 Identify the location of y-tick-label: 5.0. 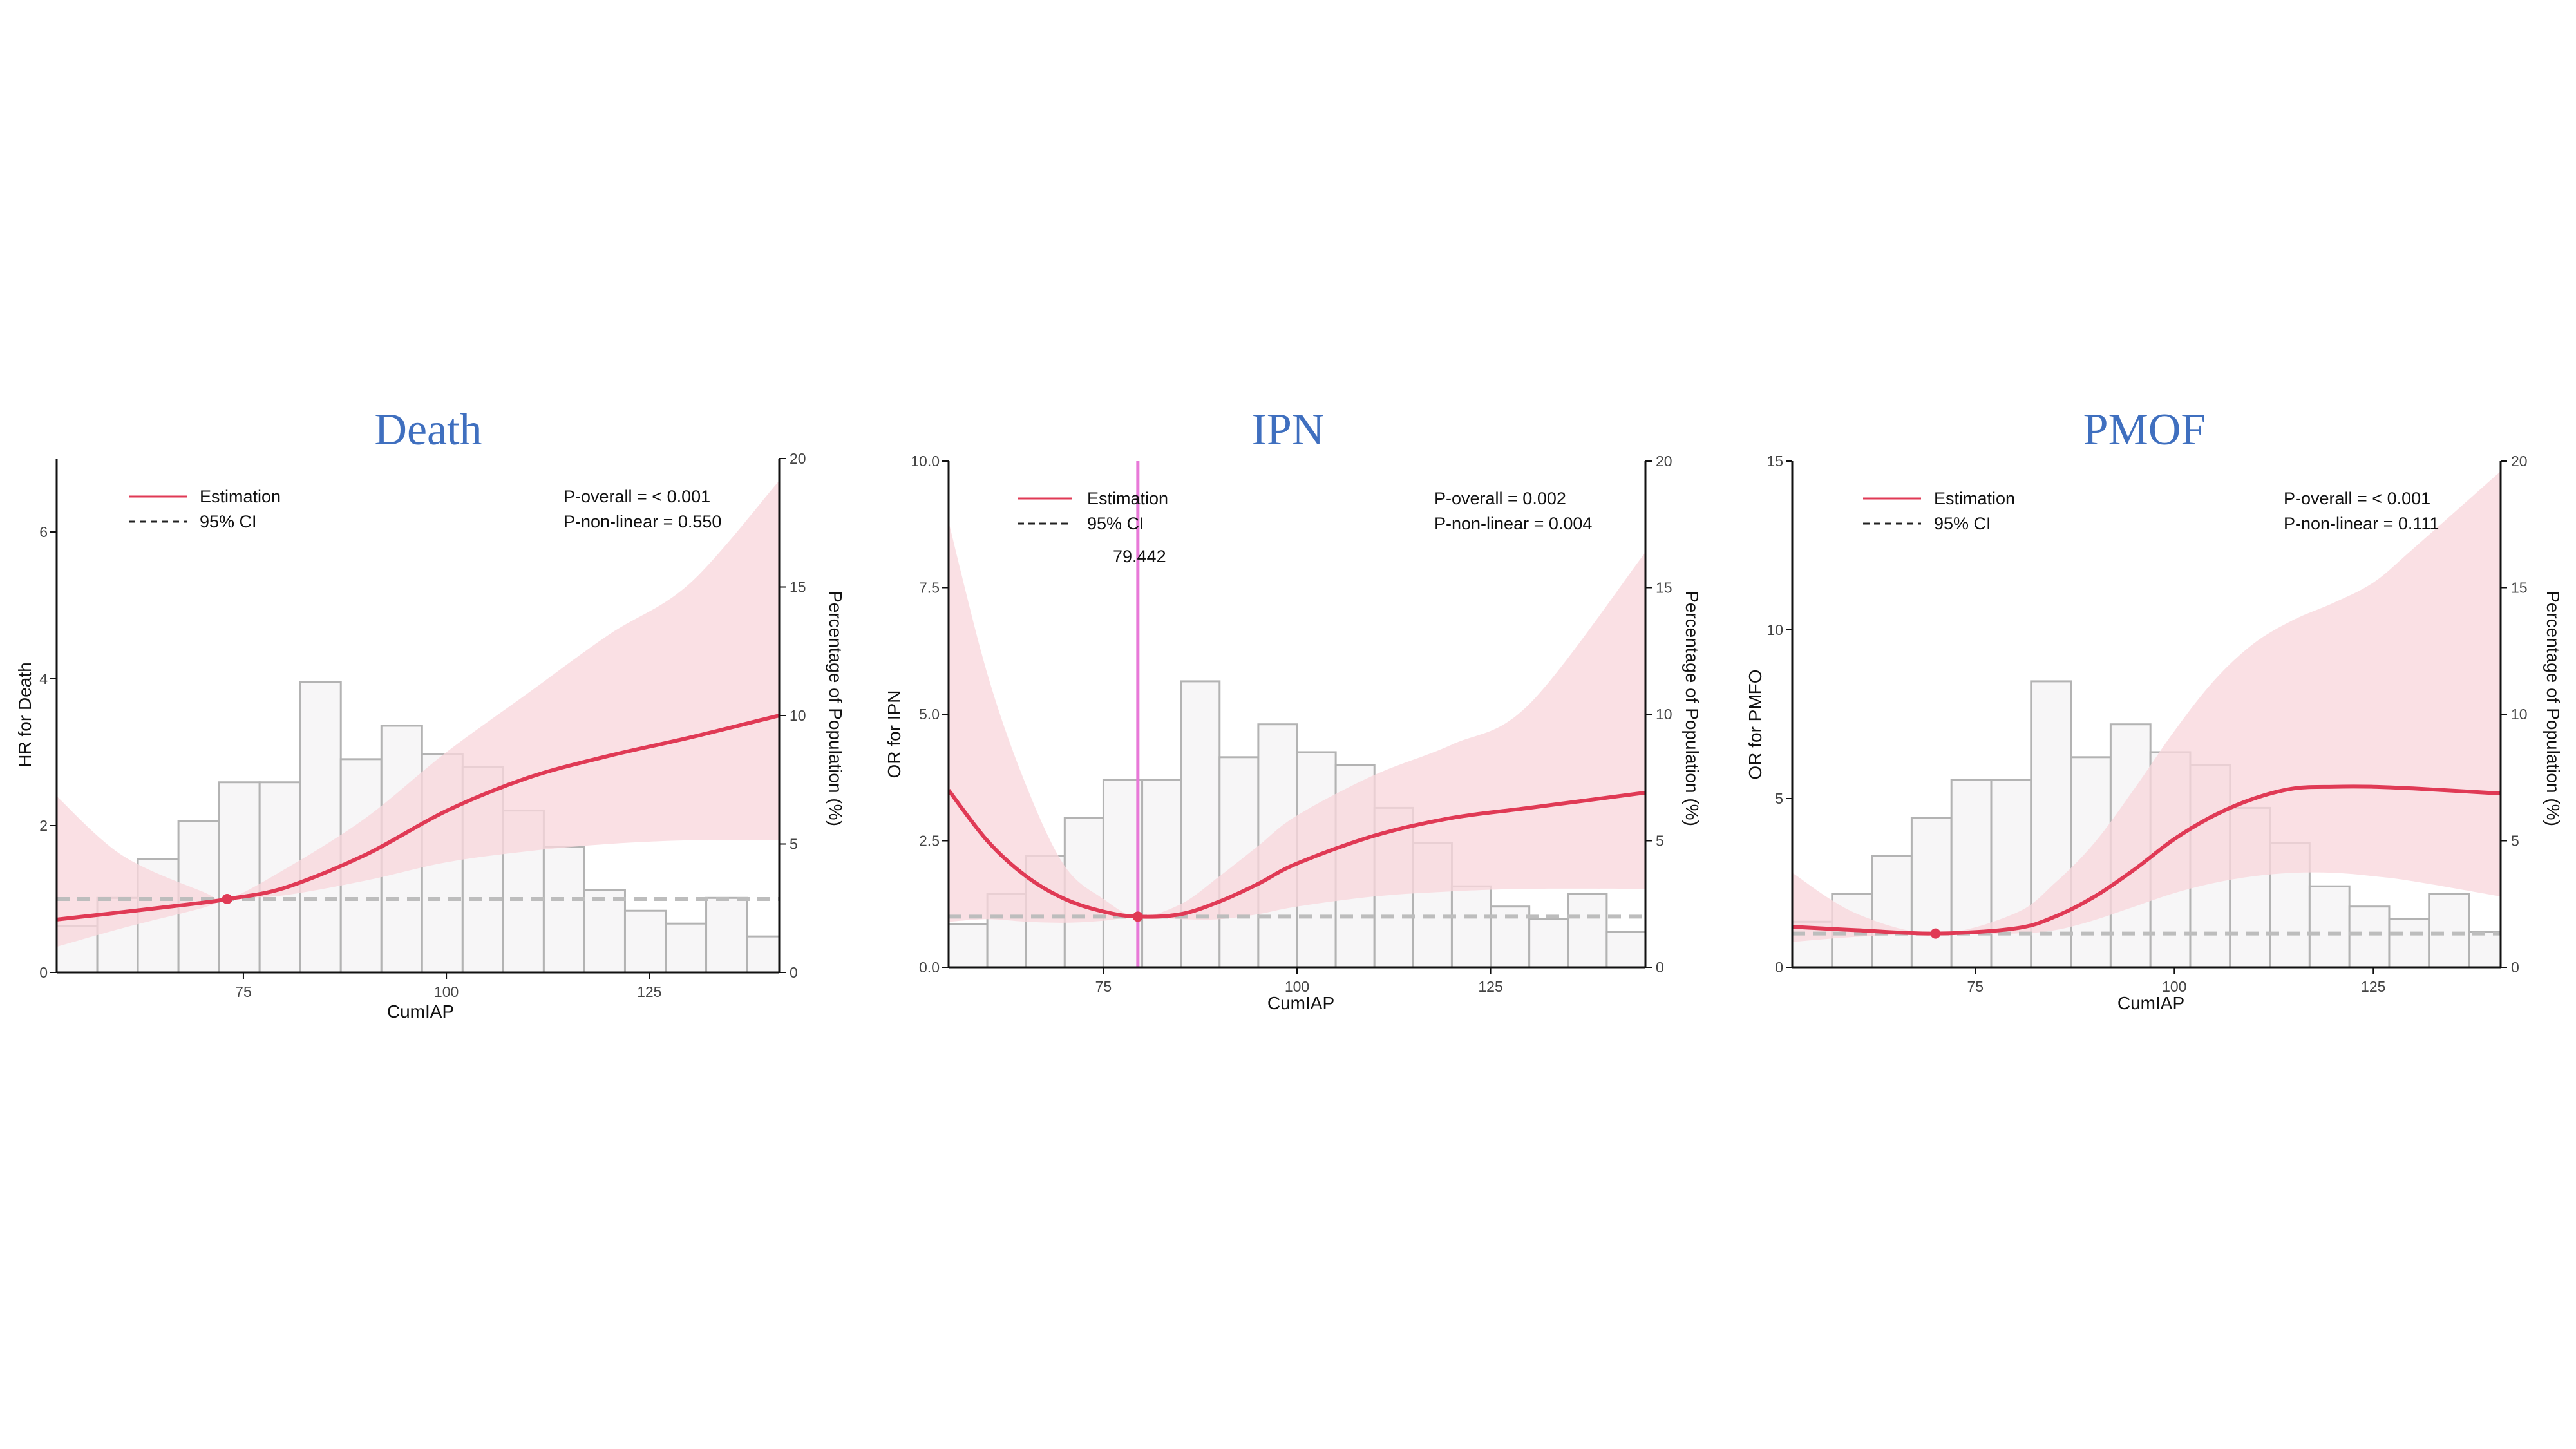
(930, 715).